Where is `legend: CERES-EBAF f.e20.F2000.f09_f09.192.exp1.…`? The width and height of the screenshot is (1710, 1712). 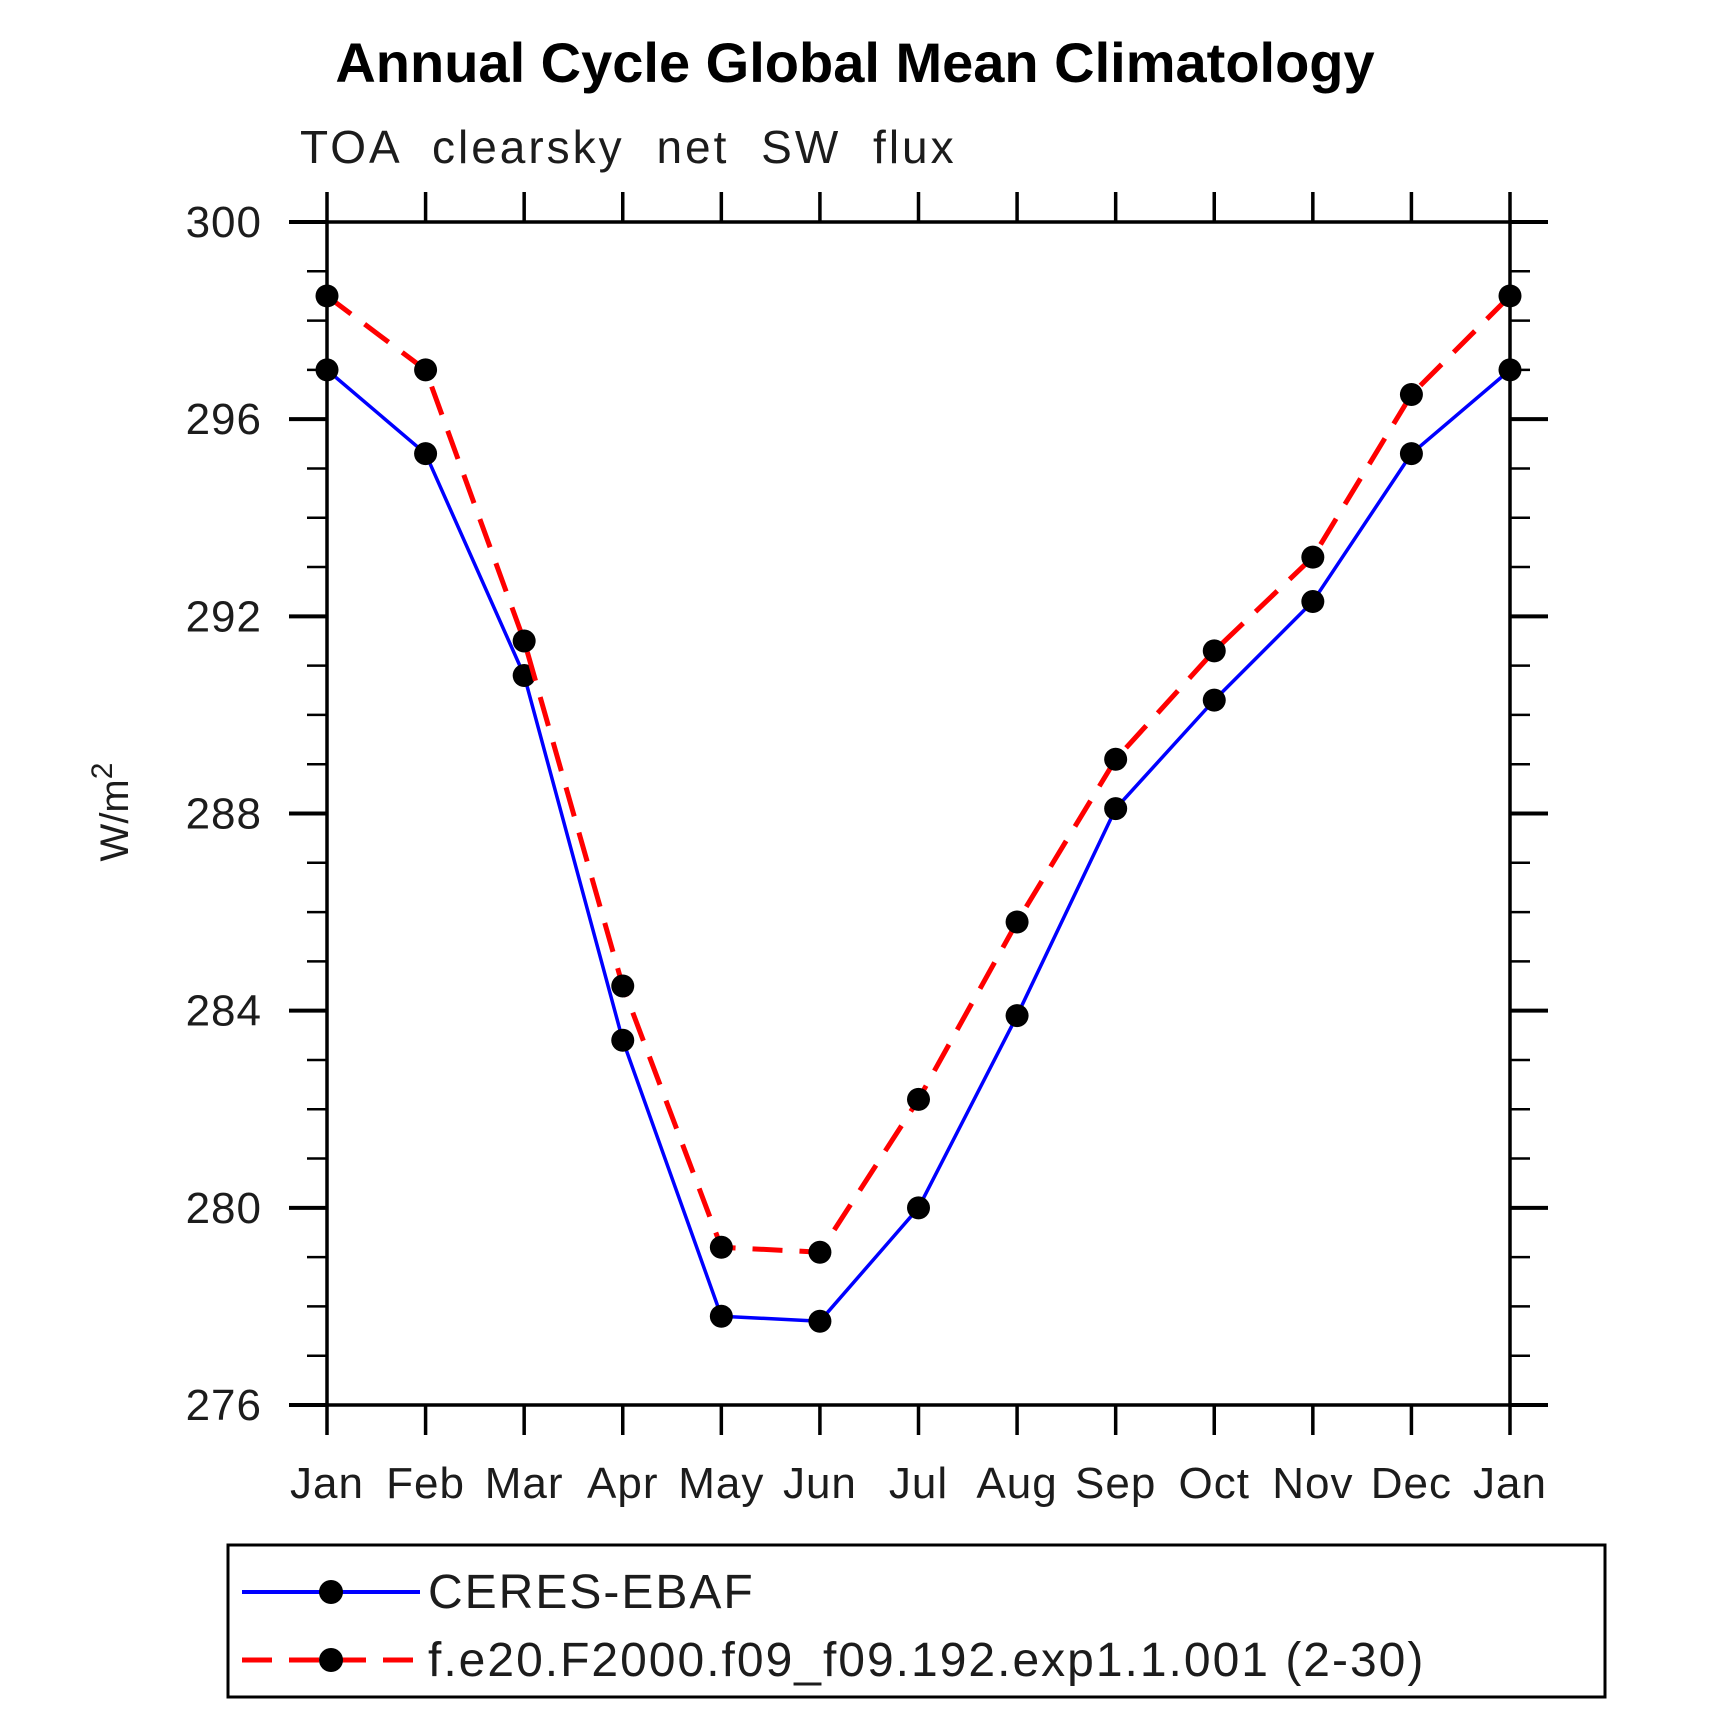 legend: CERES-EBAF f.e20.F2000.f09_f09.192.exp1.… is located at coordinates (916, 1621).